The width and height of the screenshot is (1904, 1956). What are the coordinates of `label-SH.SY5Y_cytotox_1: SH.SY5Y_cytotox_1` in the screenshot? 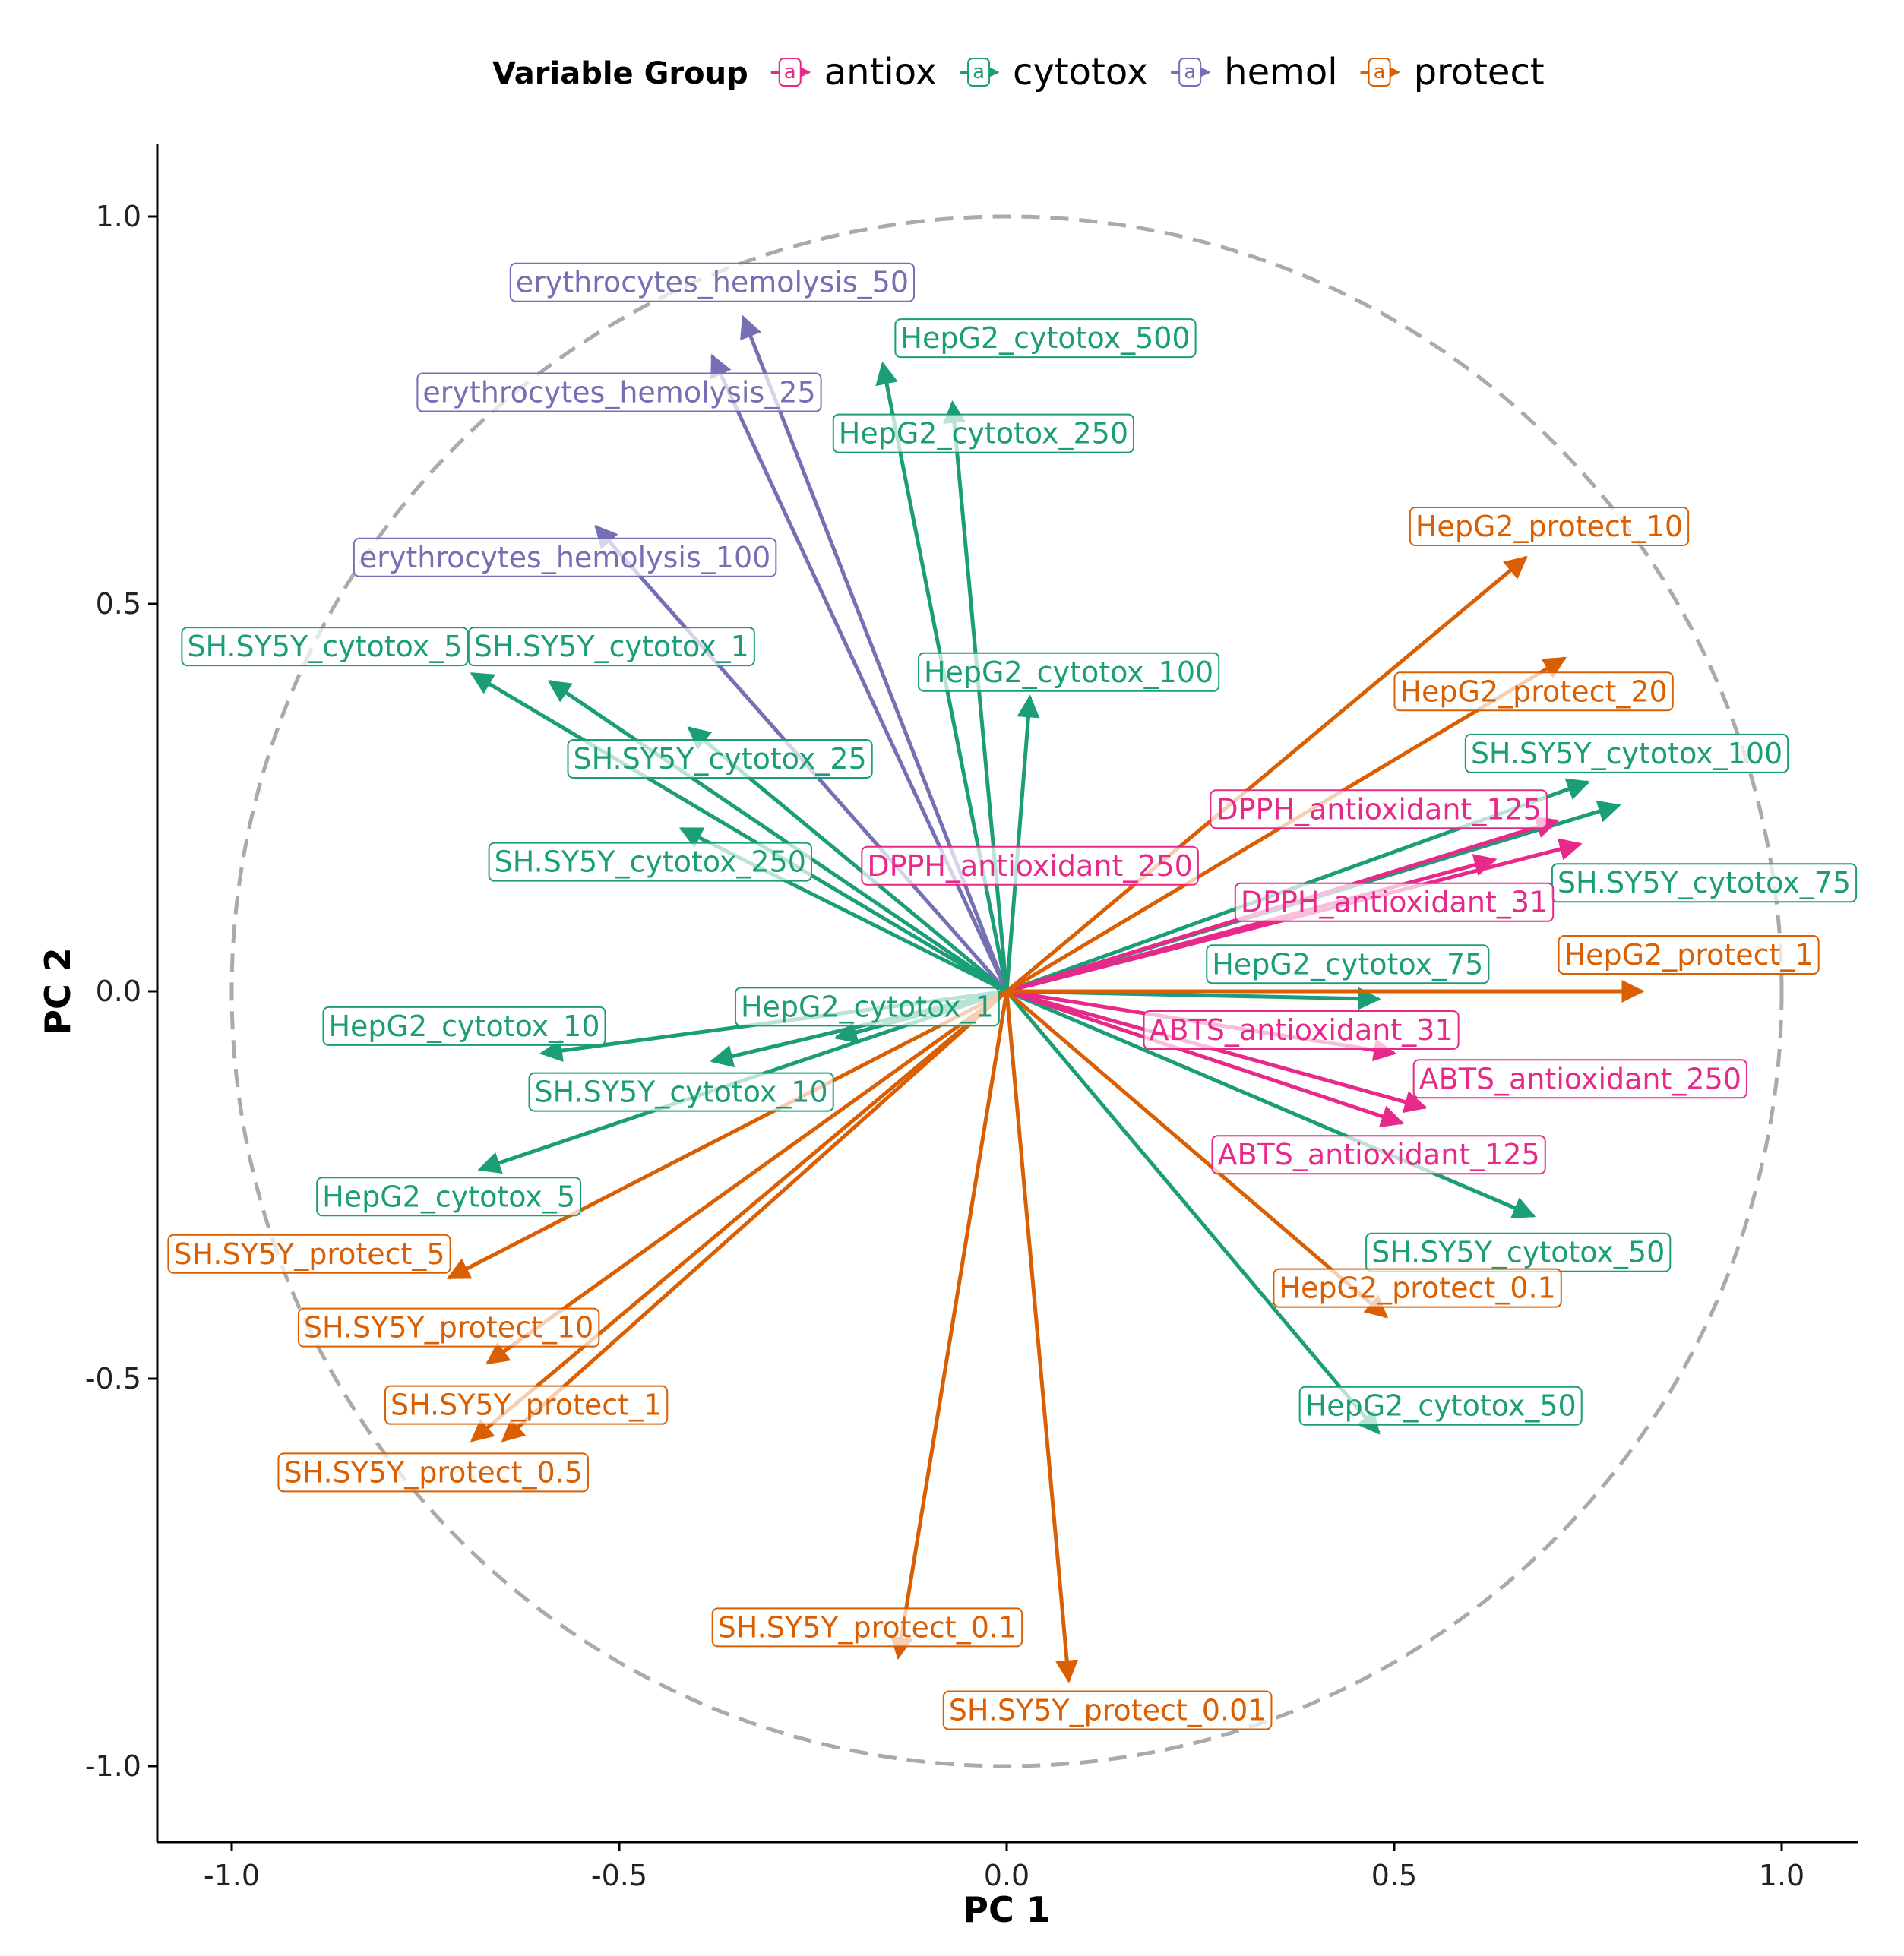 It's located at (611, 647).